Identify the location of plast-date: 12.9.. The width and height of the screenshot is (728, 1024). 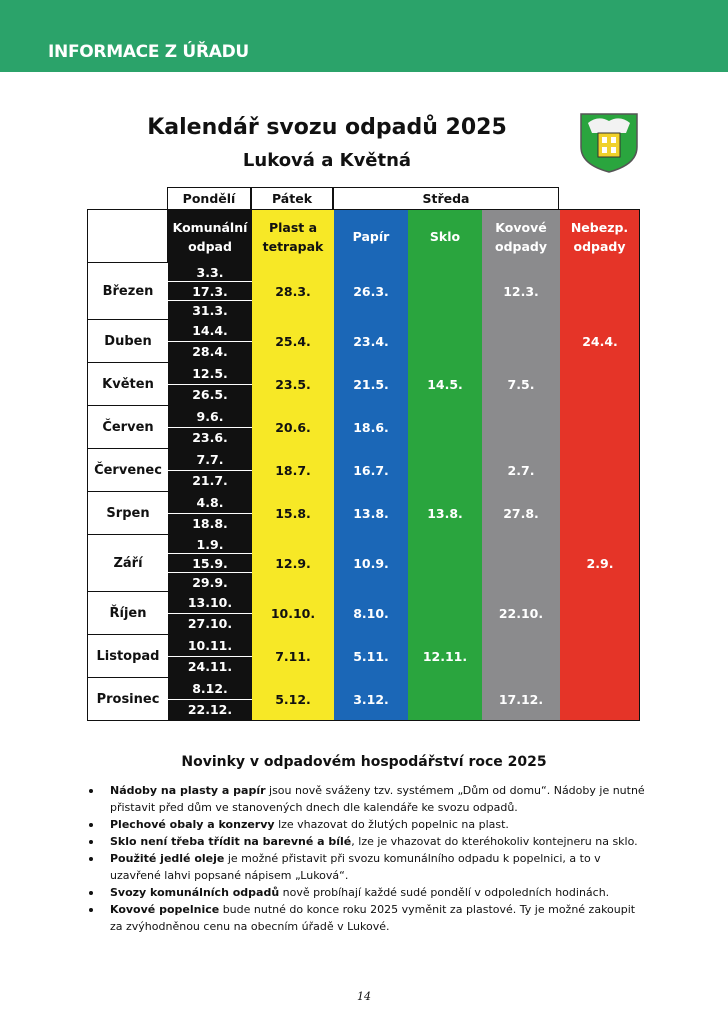
(293, 563).